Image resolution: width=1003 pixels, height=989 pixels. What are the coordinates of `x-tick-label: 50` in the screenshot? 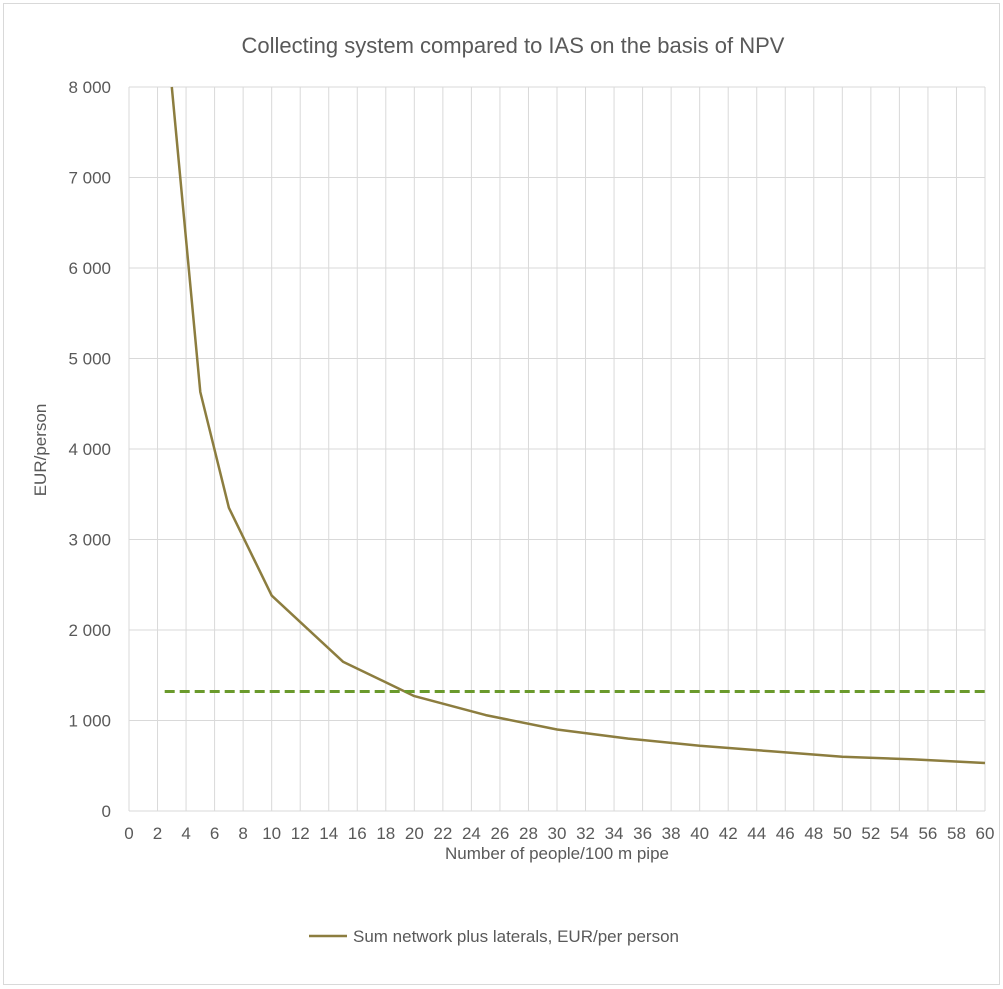 It's located at (842, 833).